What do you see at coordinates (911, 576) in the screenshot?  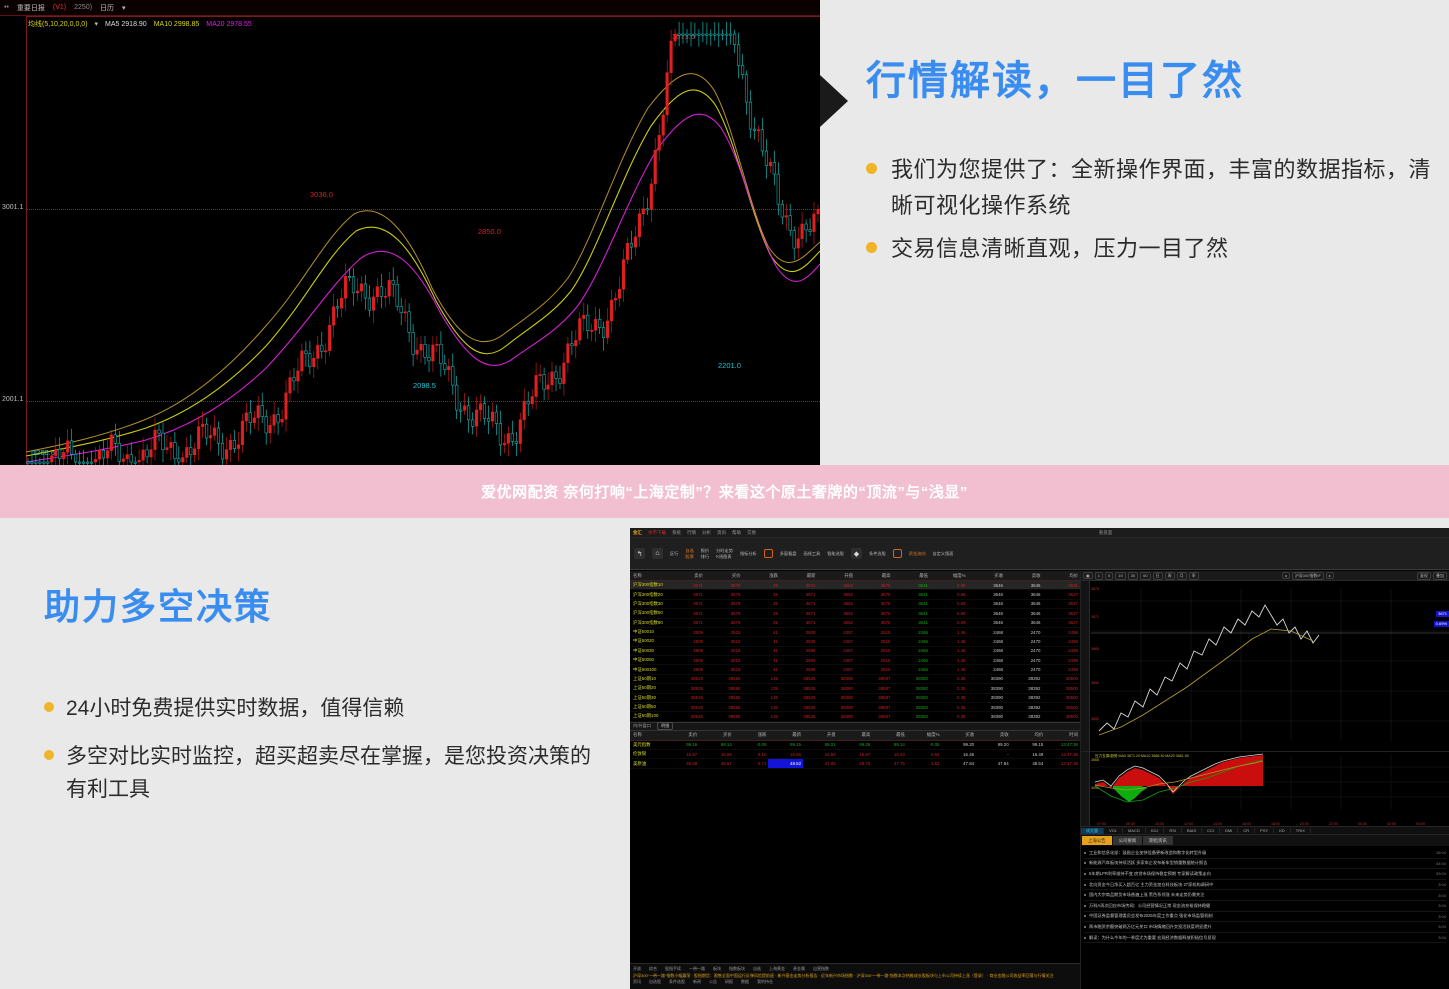 I see `col-low: 最低` at bounding box center [911, 576].